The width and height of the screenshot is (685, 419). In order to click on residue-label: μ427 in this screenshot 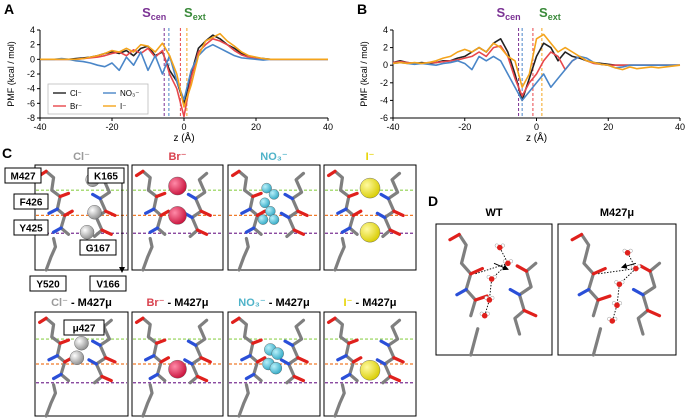, I will do `click(84, 329)`.